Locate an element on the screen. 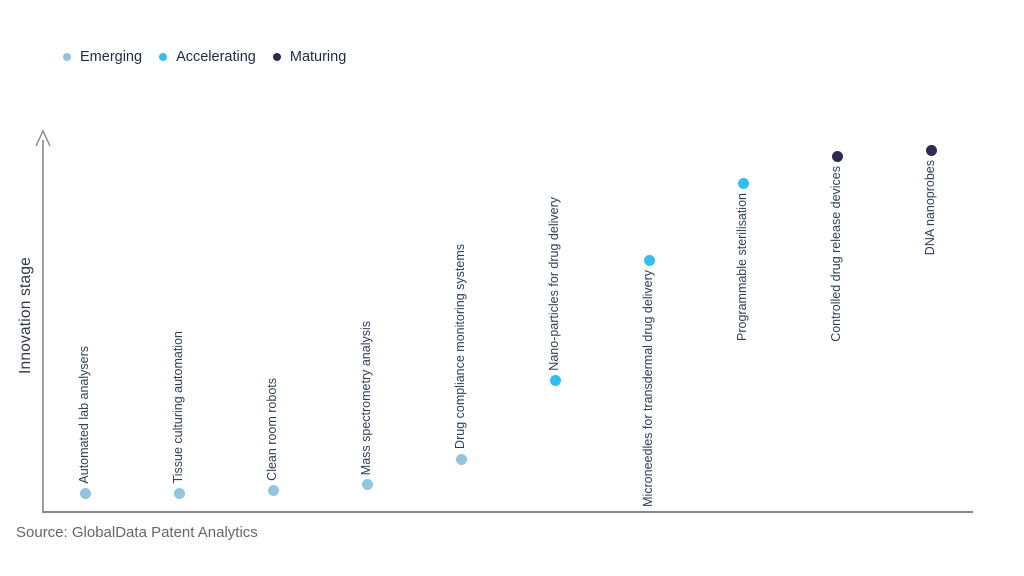 The width and height of the screenshot is (1024, 576). y-axis-label: Innovation stage is located at coordinates (25, 315).